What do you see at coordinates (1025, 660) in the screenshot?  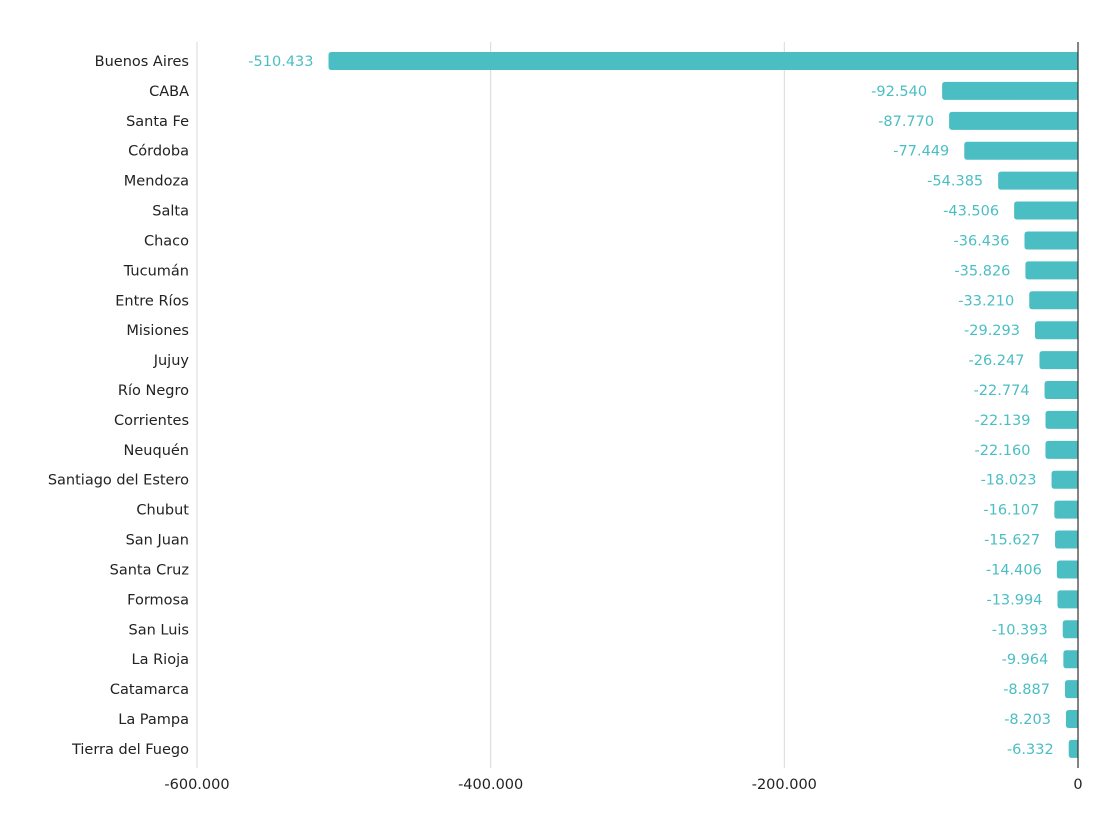 I see `value-label: -9.964` at bounding box center [1025, 660].